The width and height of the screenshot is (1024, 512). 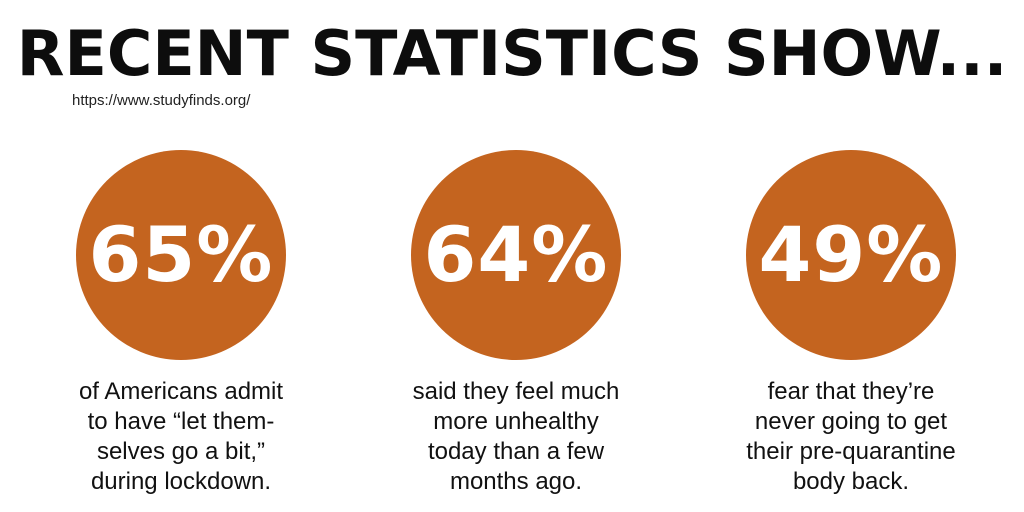 I want to click on stat-caption-line: months ago., so click(x=516, y=481).